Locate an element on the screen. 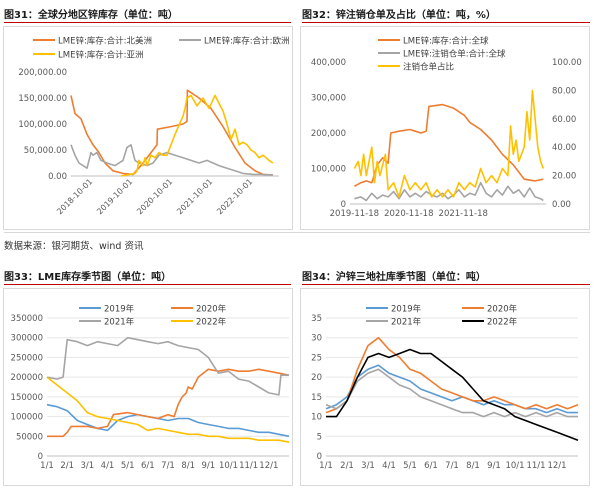  fig34-title-rule is located at coordinates (446, 284).